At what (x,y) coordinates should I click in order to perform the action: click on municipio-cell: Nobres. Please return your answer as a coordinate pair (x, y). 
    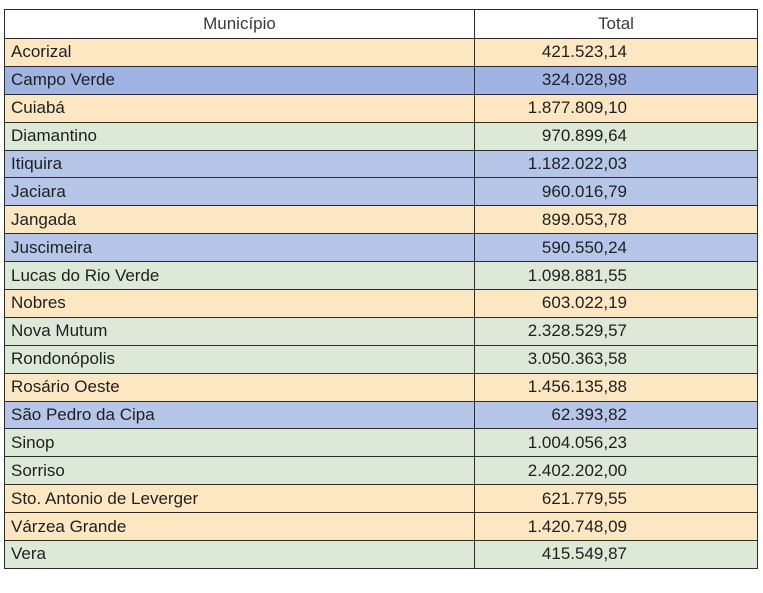
    Looking at the image, I should click on (239, 303).